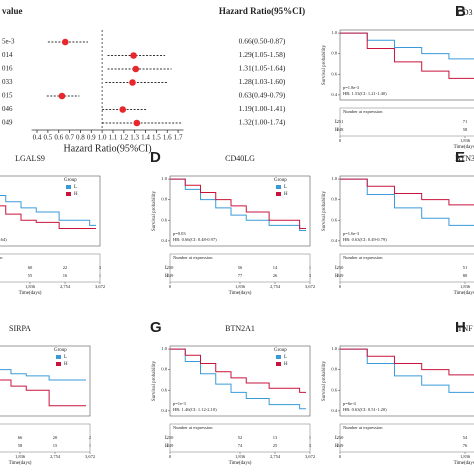 This screenshot has width=474, height=474. Describe the element at coordinates (464, 12) in the screenshot. I see `panel-title: CD3` at that location.